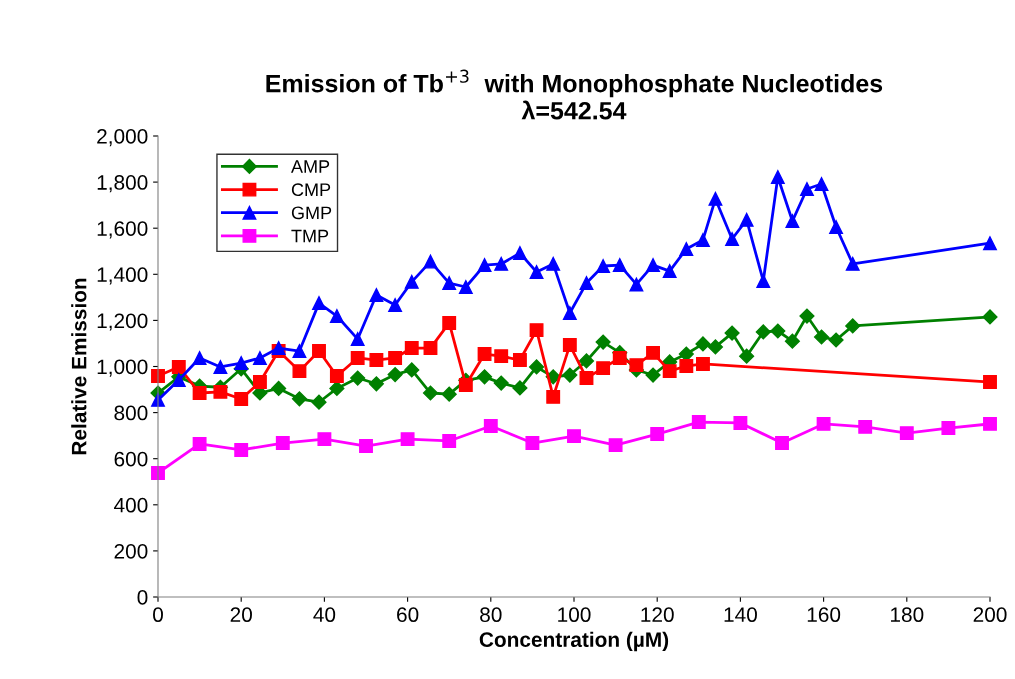  What do you see at coordinates (122, 322) in the screenshot?
I see `y-tick-label: 1,200` at bounding box center [122, 322].